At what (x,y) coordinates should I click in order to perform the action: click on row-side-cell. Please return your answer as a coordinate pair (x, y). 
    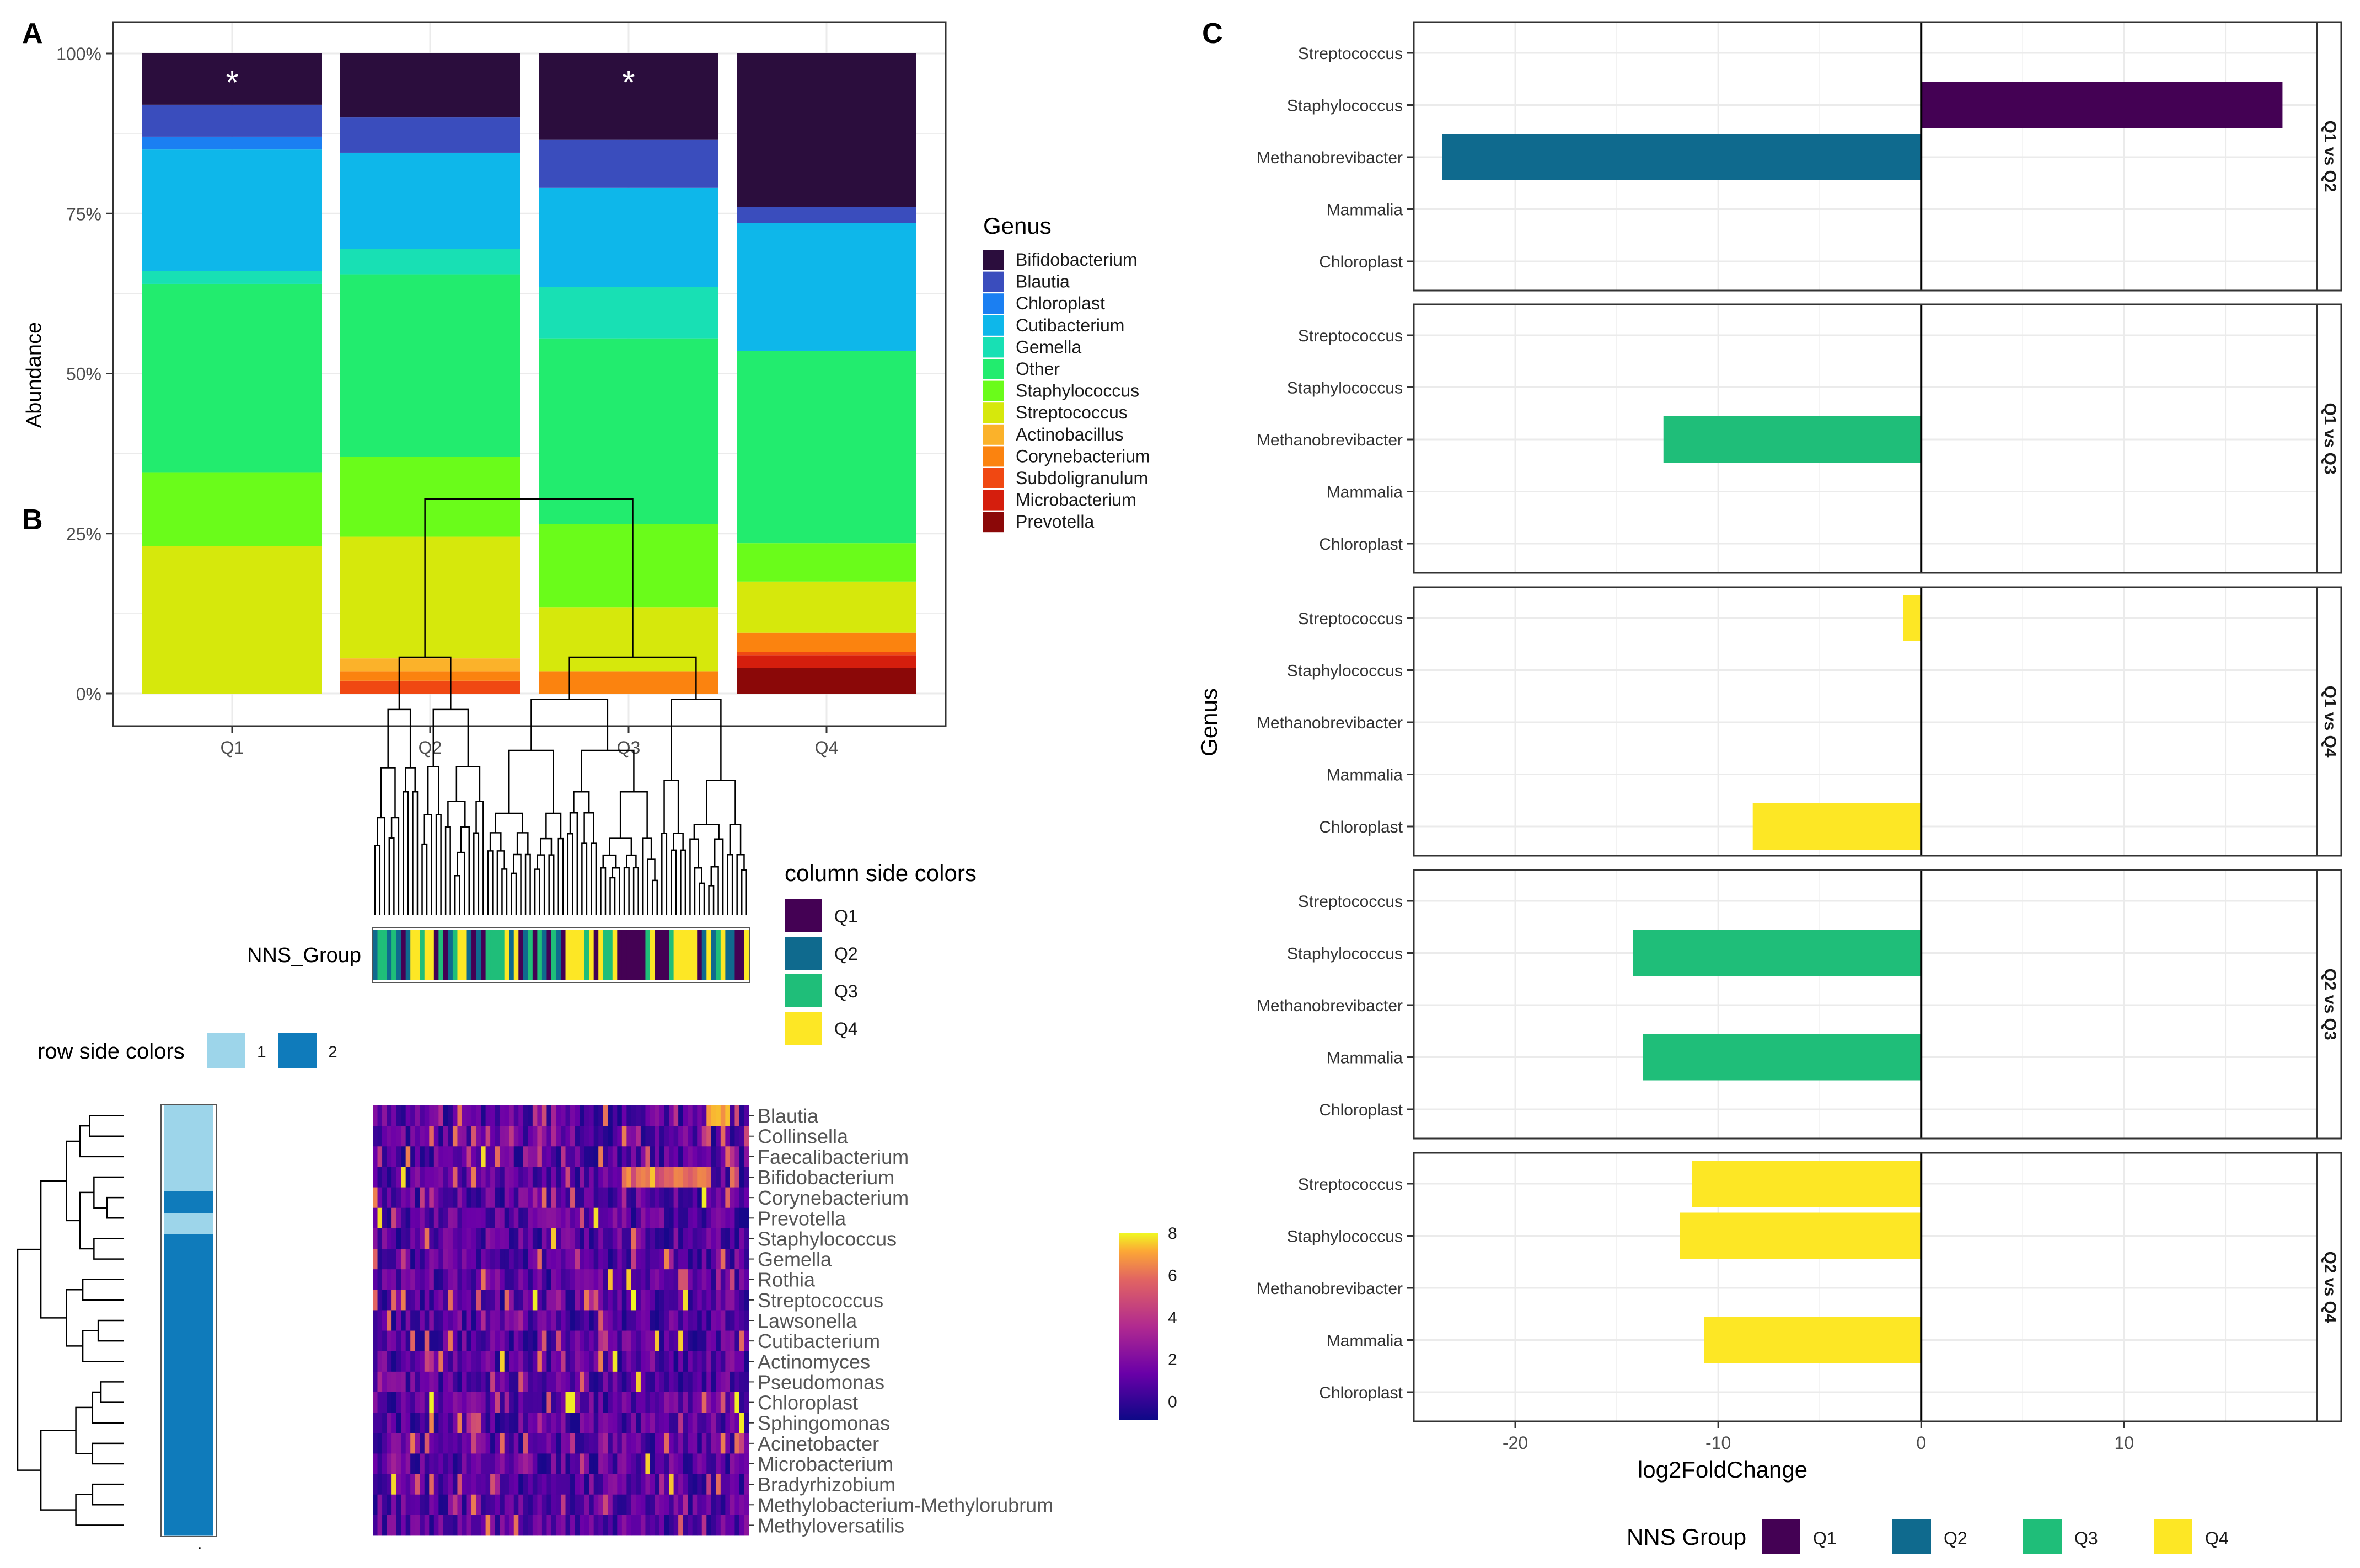
    Looking at the image, I should click on (188, 1224).